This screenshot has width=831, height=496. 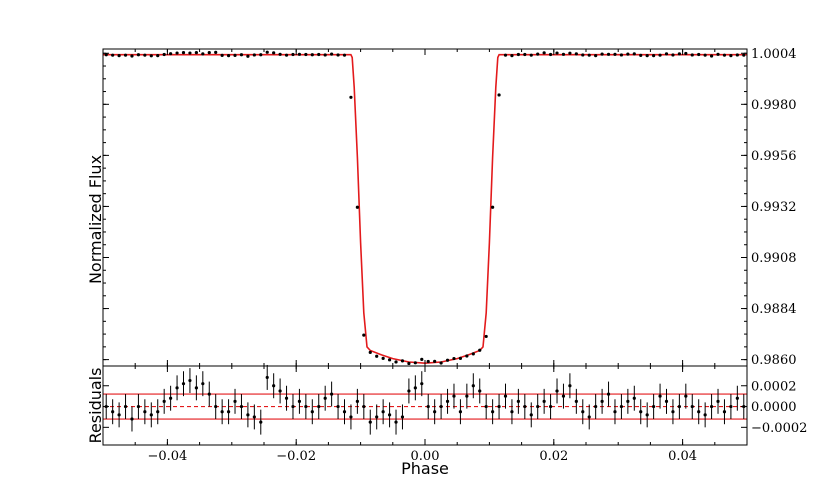 I want to click on flux-y-tick-label: 0.9956, so click(x=774, y=156).